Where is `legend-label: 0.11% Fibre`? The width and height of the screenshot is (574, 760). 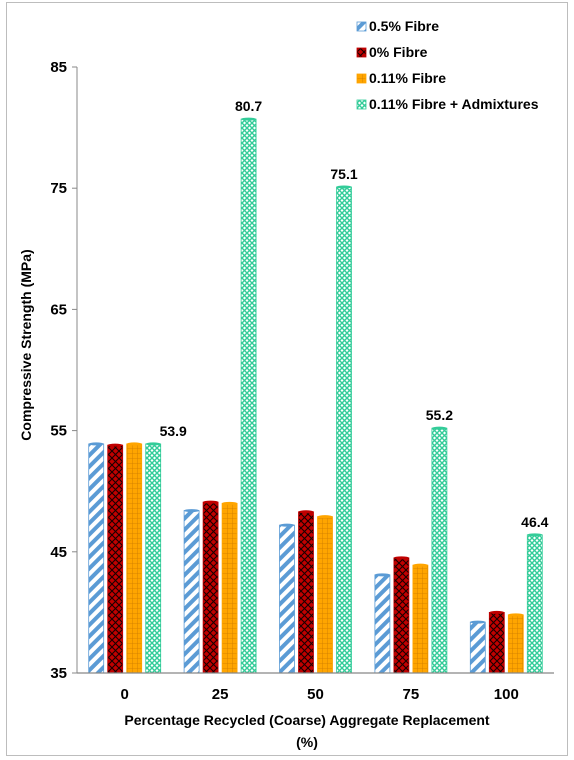
legend-label: 0.11% Fibre is located at coordinates (407, 78).